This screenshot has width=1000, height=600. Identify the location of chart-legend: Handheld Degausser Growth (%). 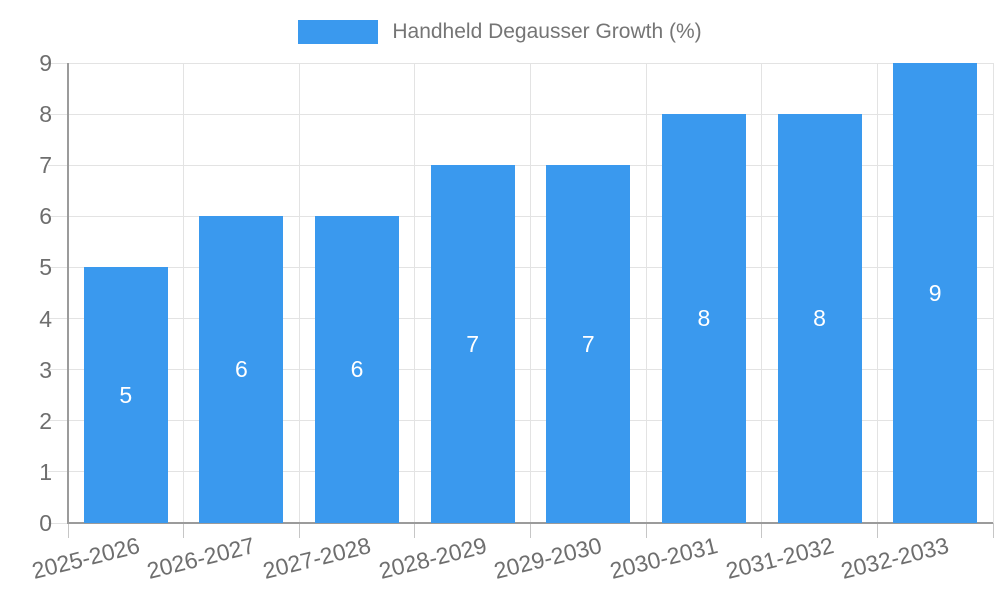
(500, 32).